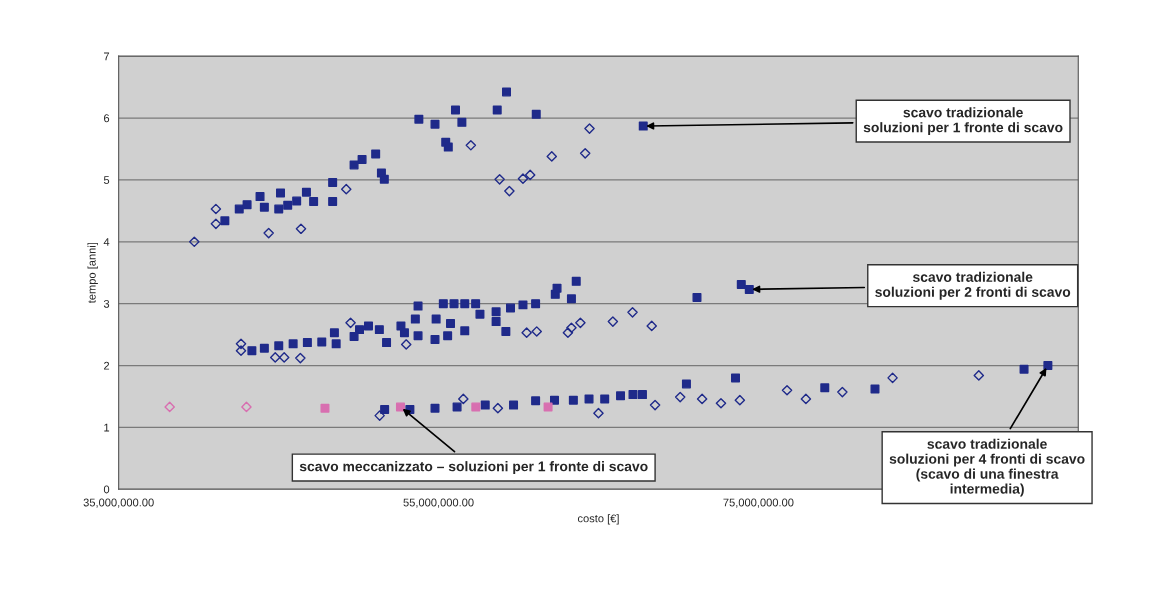 This screenshot has width=1152, height=604. Describe the element at coordinates (107, 56) in the screenshot. I see `y-tick-label: 7` at that location.